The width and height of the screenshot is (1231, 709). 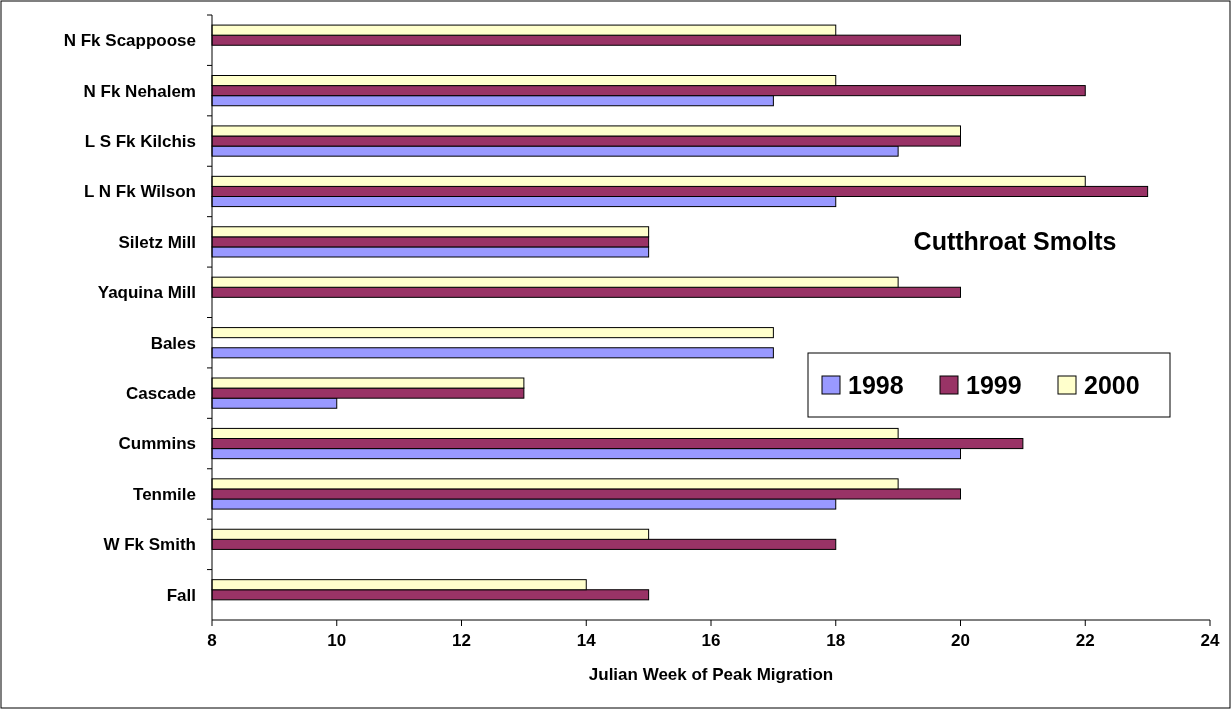 I want to click on x-tick-label: 22, so click(x=1085, y=640).